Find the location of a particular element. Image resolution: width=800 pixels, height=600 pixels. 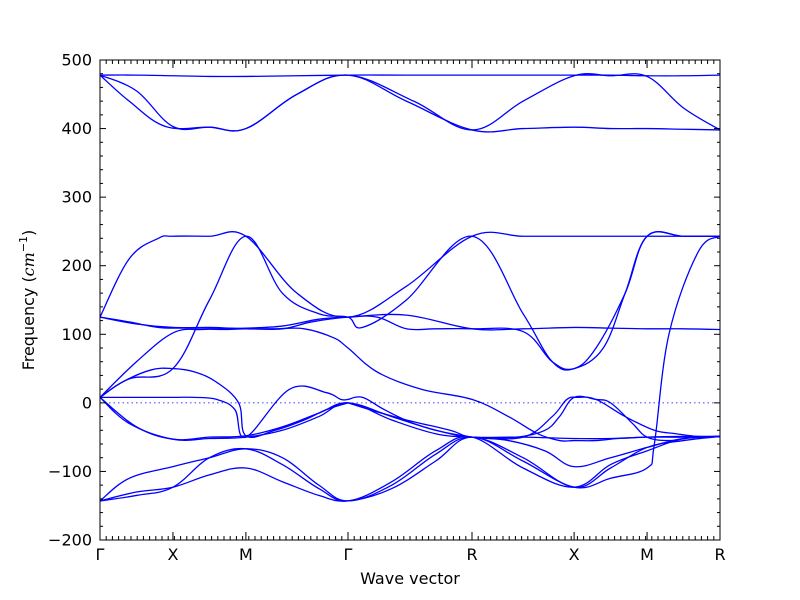

y-axis-label-prefix: Frequency ( is located at coordinates (28, 323).